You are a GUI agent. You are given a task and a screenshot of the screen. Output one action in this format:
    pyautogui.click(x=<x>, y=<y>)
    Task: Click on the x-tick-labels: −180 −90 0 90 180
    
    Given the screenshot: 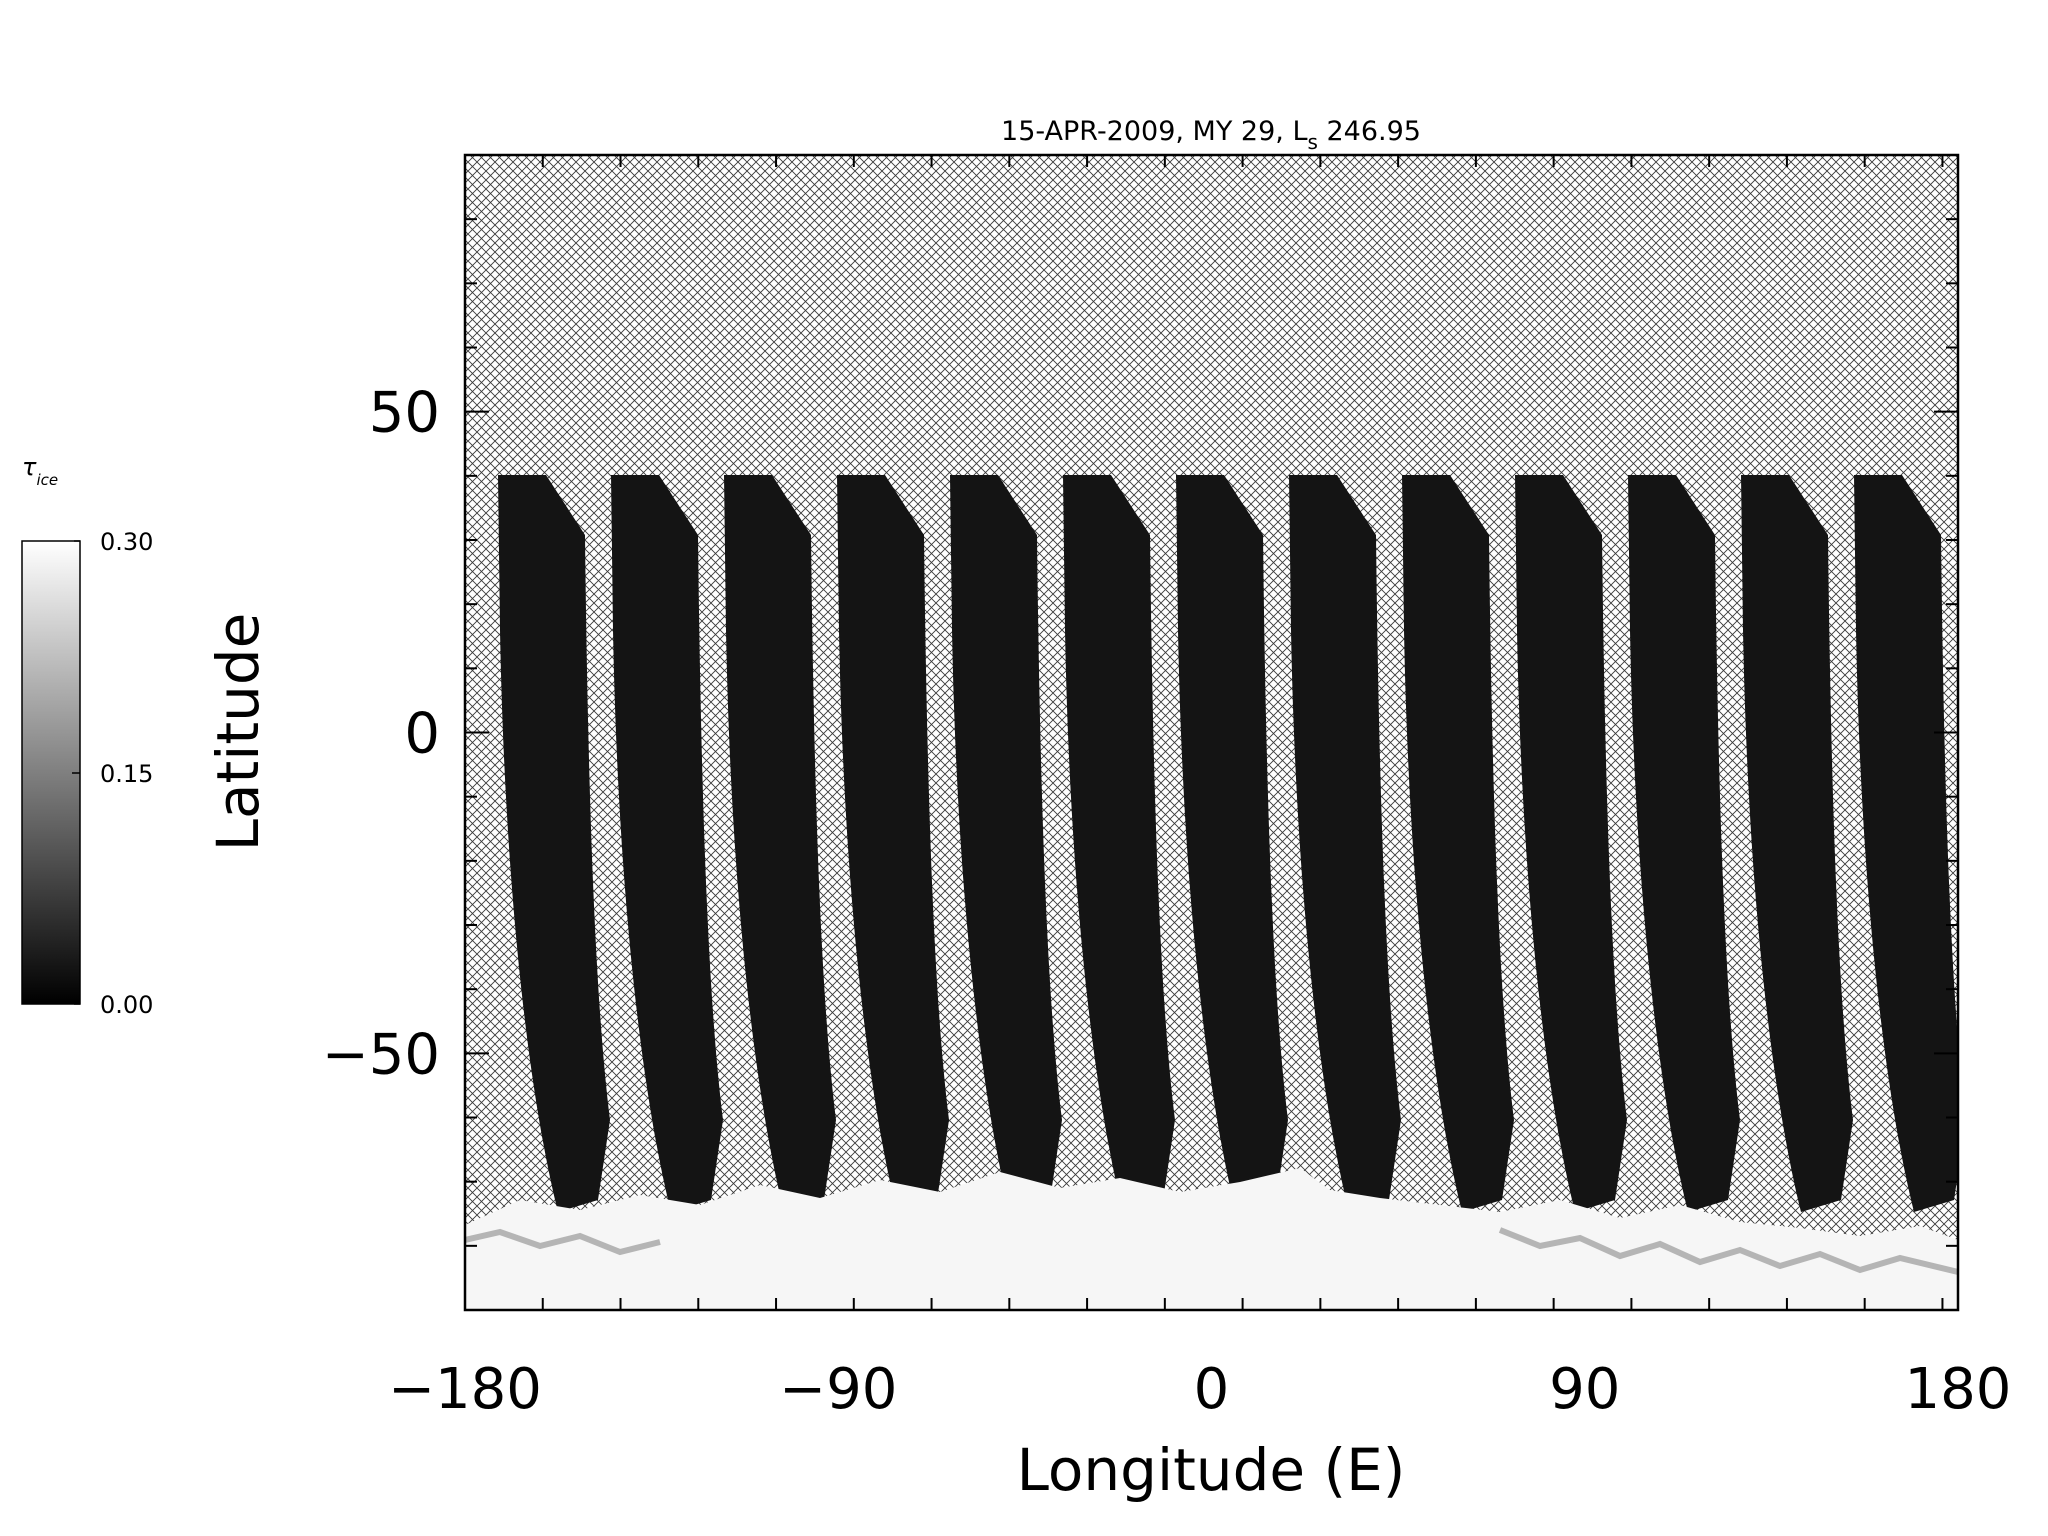 What is the action you would take?
    pyautogui.click(x=1199, y=1389)
    